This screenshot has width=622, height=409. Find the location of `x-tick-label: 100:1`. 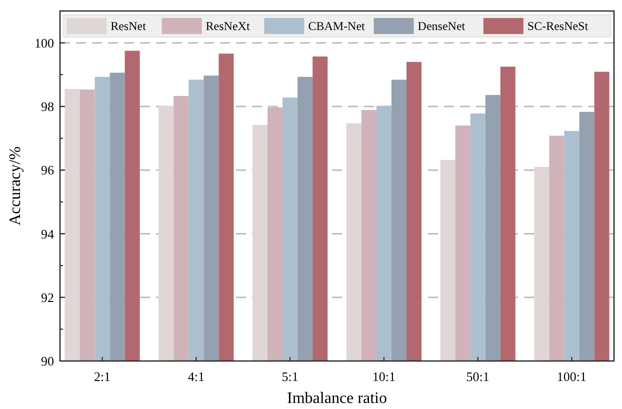

x-tick-label: 100:1 is located at coordinates (571, 376).